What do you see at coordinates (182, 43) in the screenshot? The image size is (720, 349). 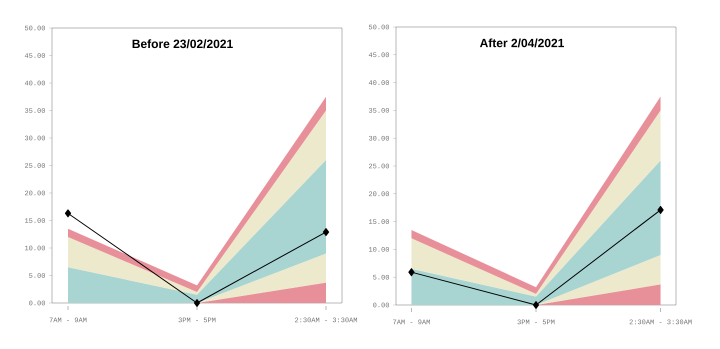 I see `text: Before 23/02/2021` at bounding box center [182, 43].